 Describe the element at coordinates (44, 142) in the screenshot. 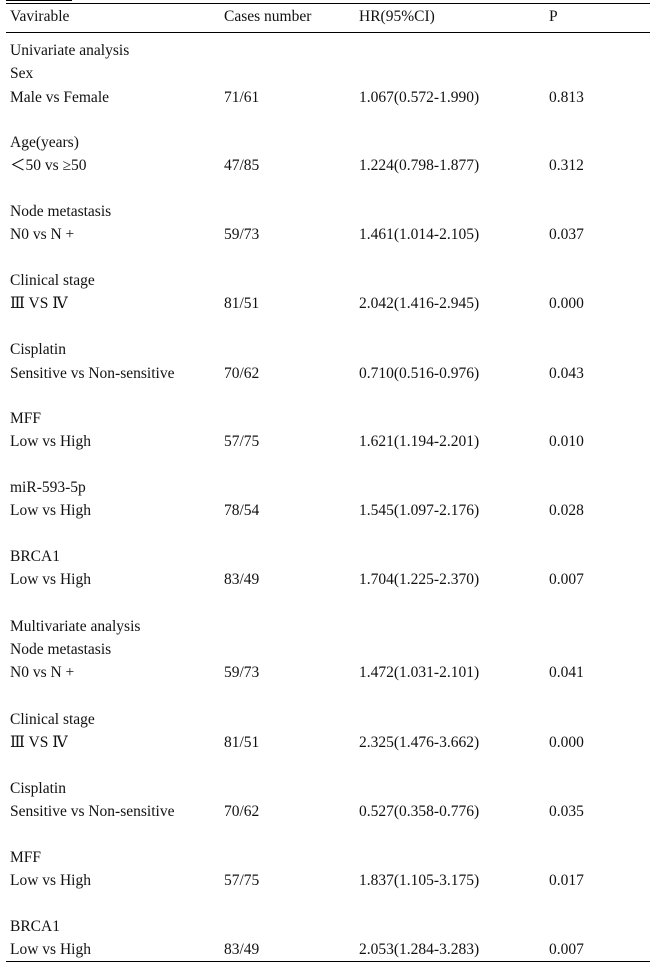

I see `row-group: Age(years)` at that location.